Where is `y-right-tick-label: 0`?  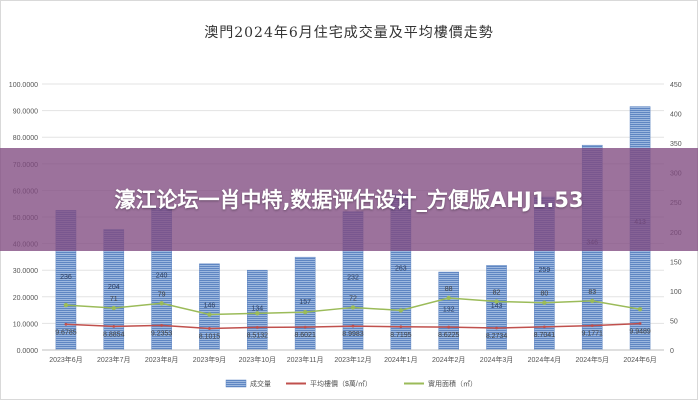
y-right-tick-label: 0 is located at coordinates (672, 351).